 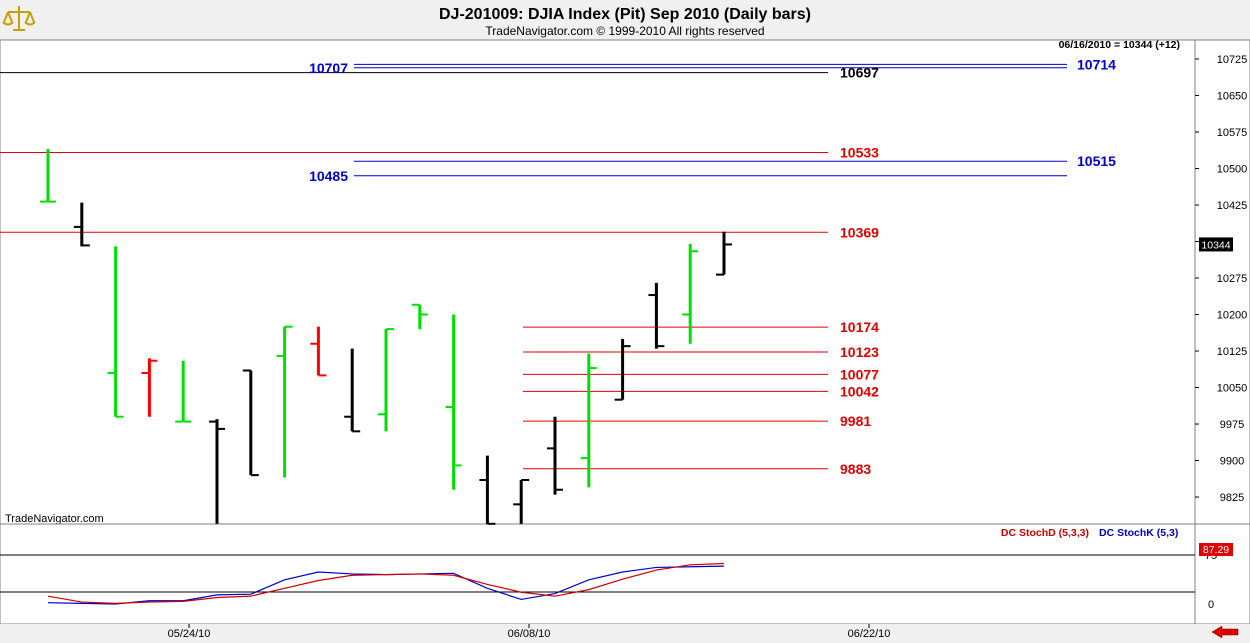 What do you see at coordinates (1232, 352) in the screenshot?
I see `y-tick-label: 10125` at bounding box center [1232, 352].